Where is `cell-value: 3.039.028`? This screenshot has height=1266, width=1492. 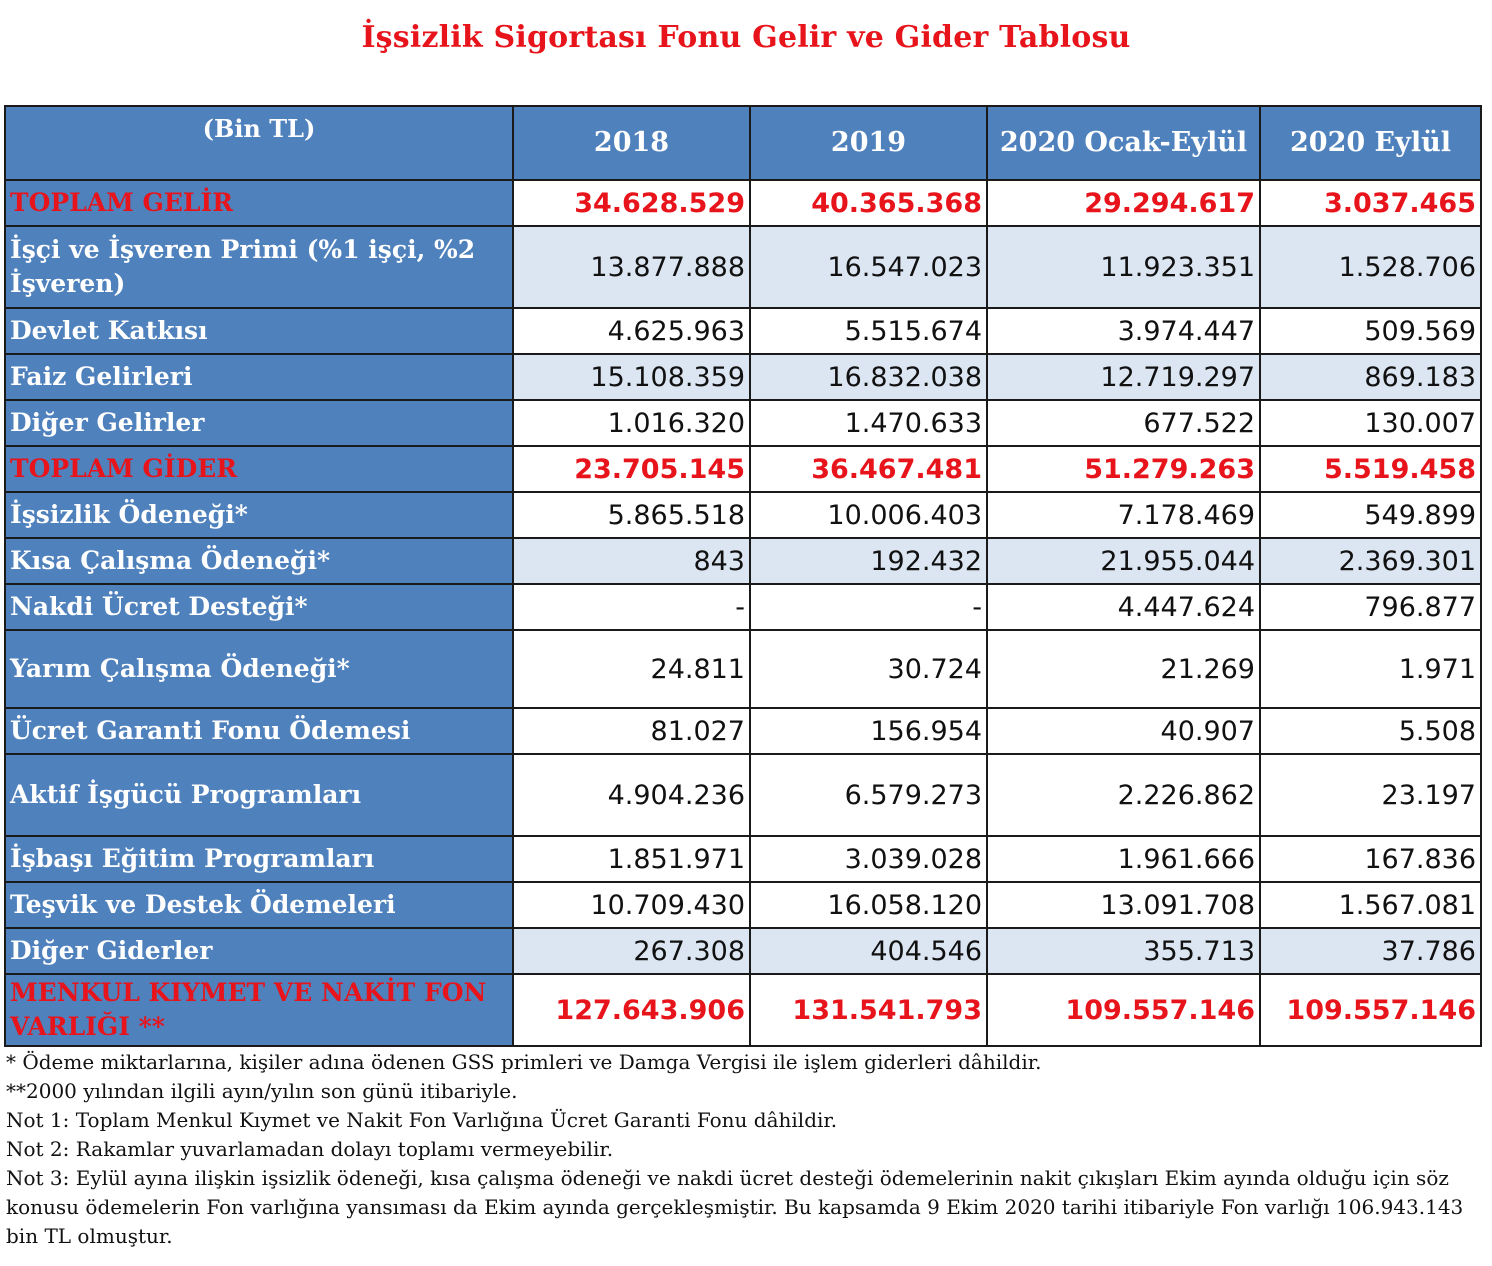
cell-value: 3.039.028 is located at coordinates (868, 859).